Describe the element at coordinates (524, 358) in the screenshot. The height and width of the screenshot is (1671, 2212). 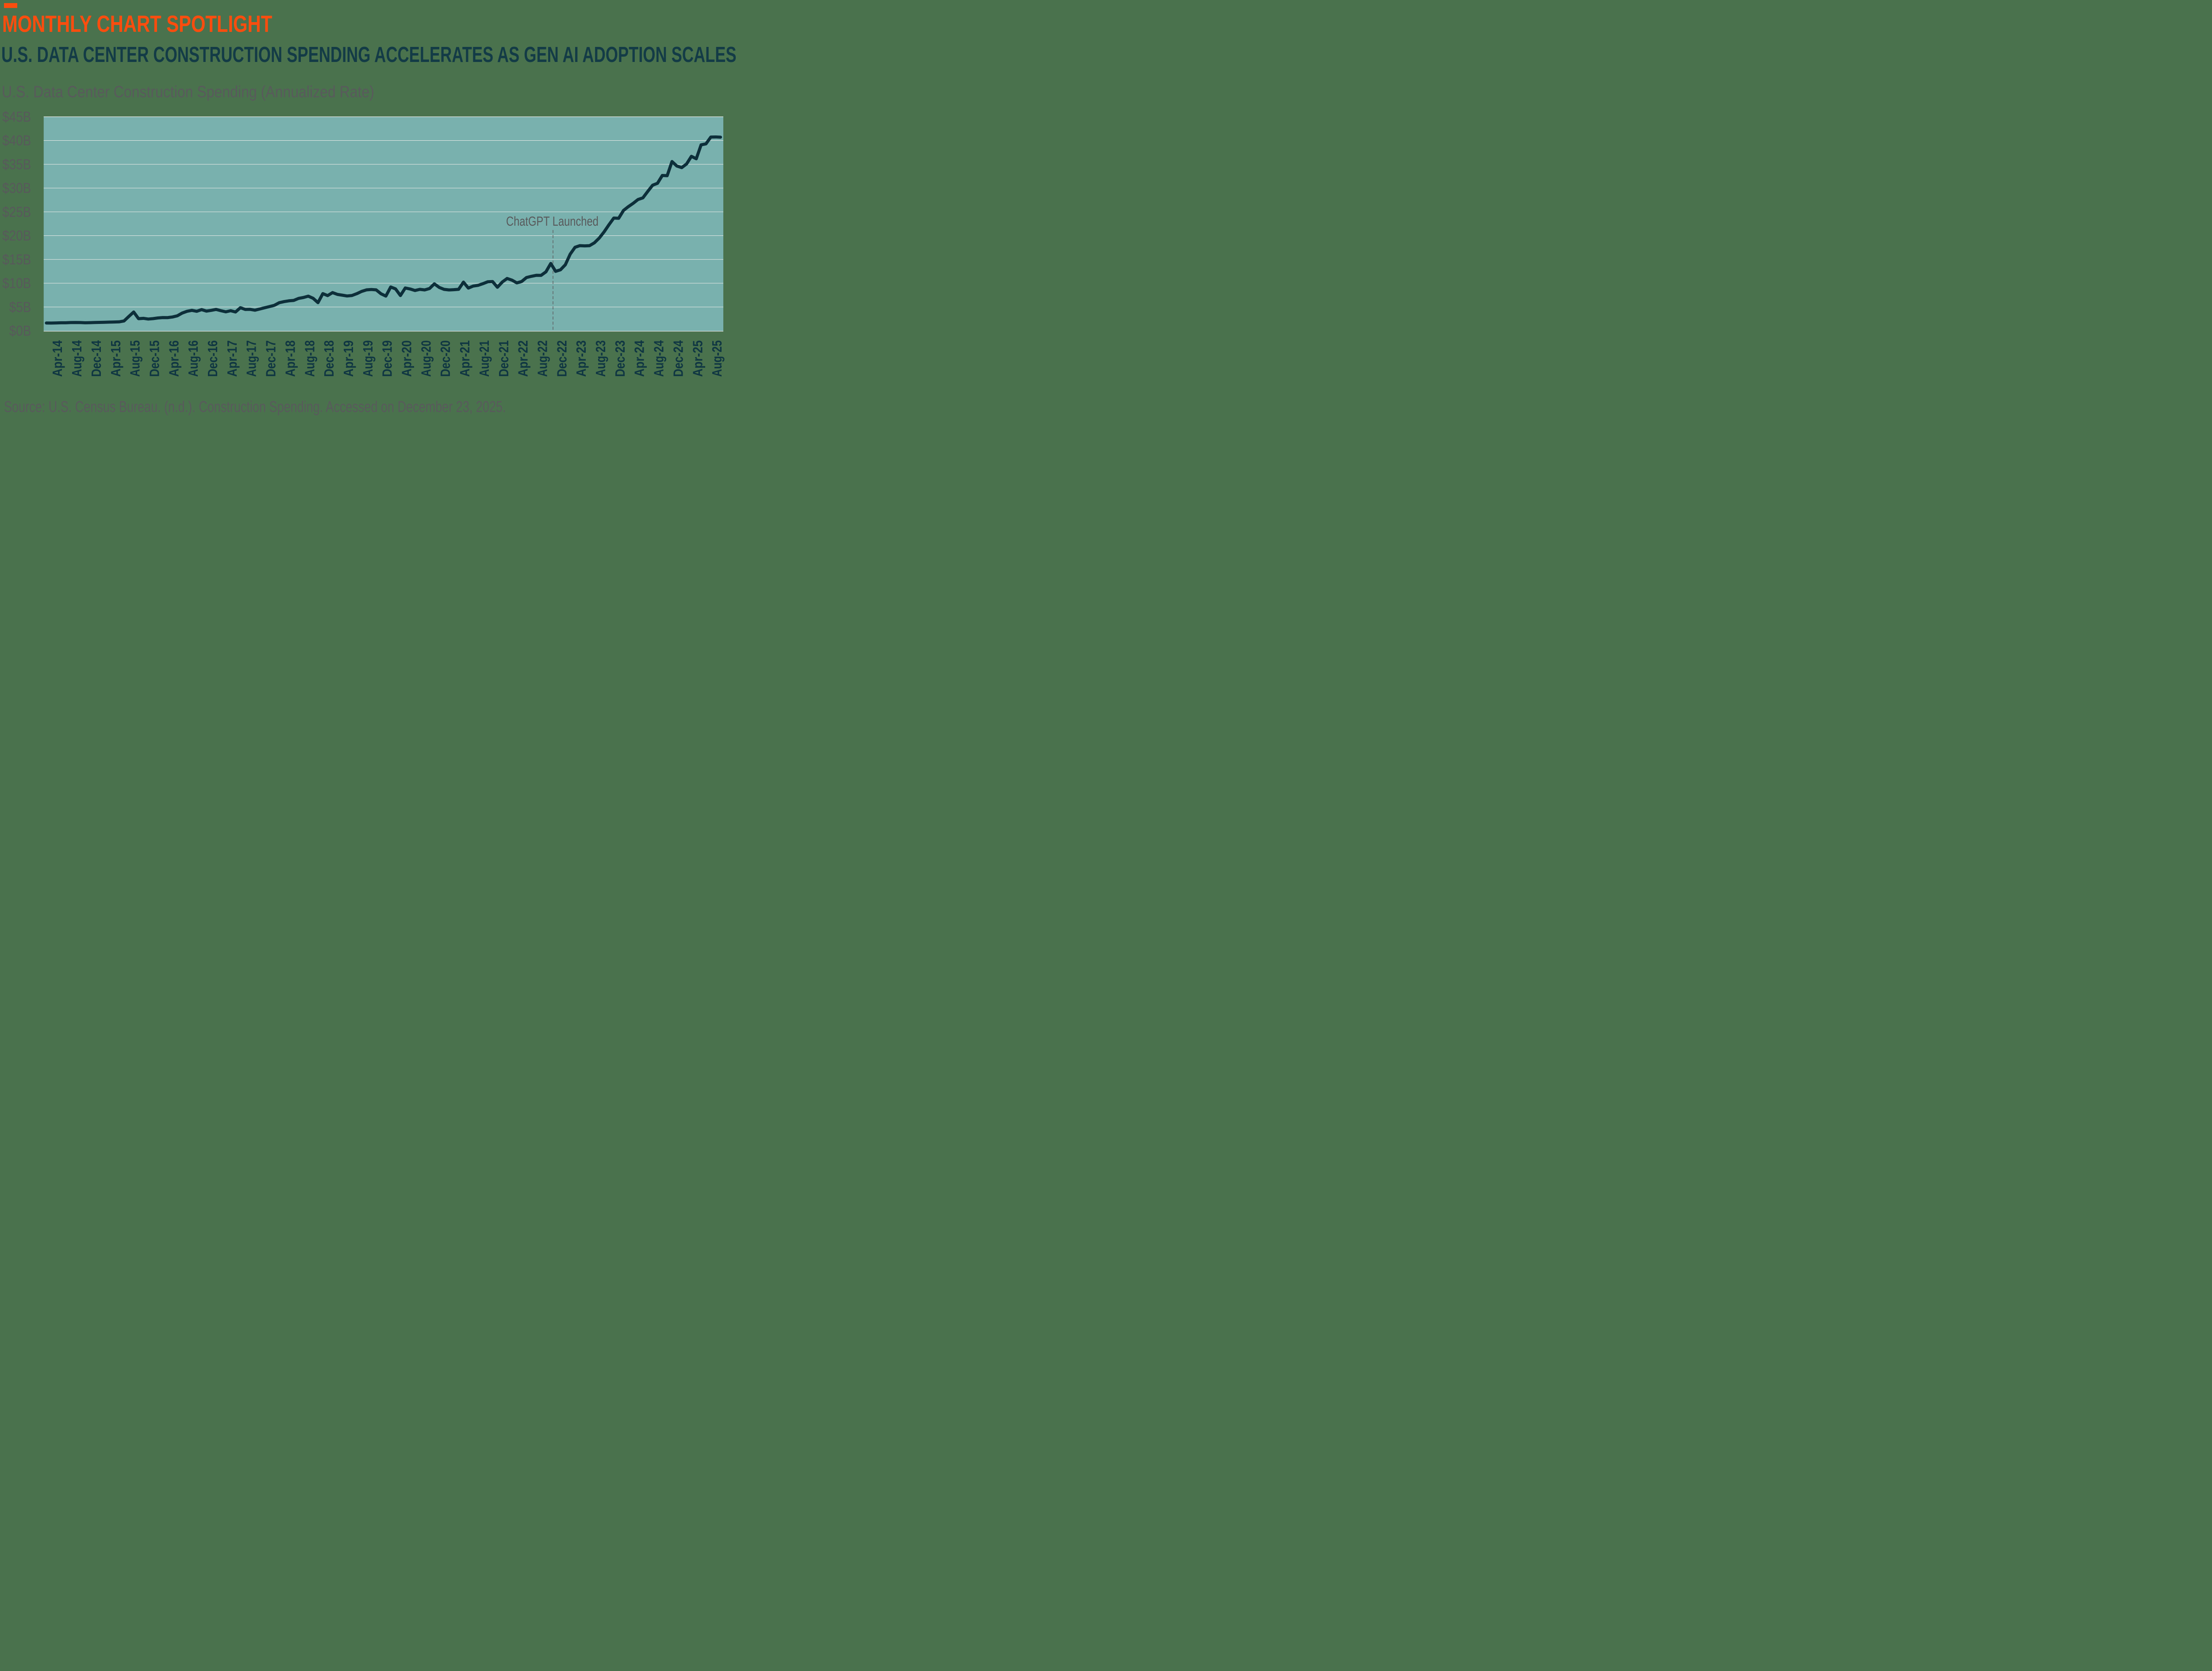
I see `svg-text: Apr-22` at that location.